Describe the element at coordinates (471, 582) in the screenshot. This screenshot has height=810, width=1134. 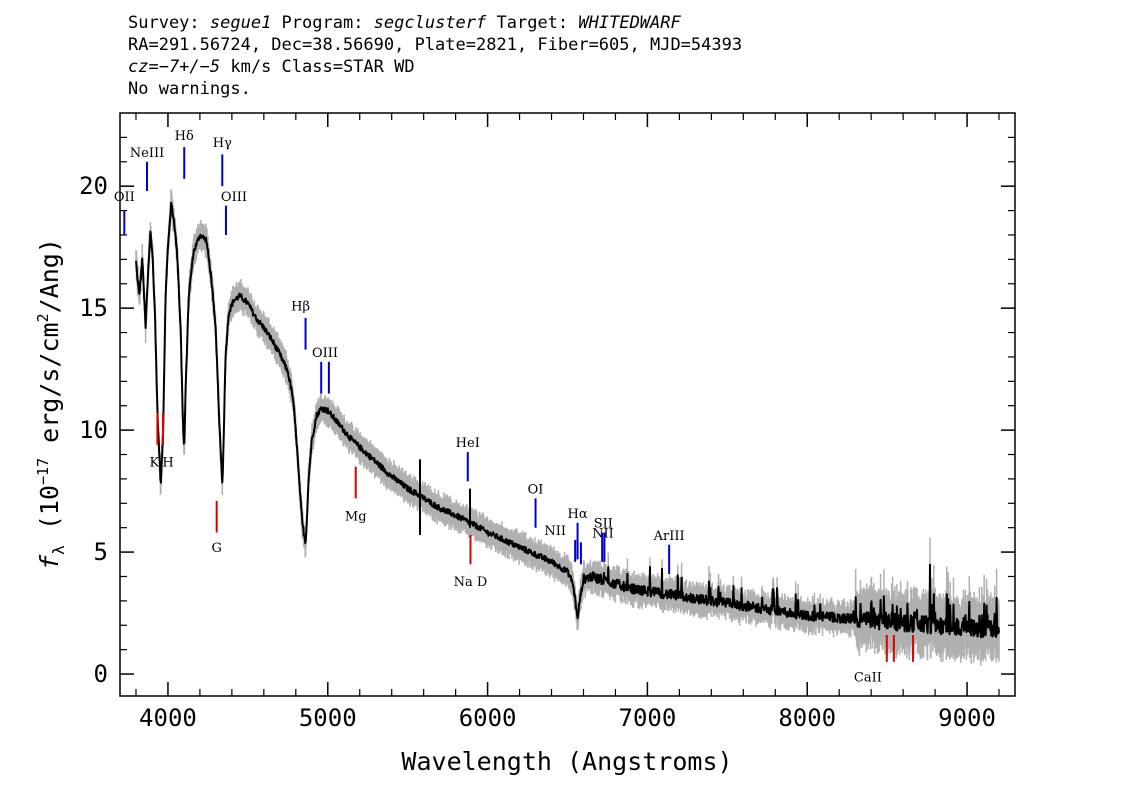
I see `marker-label-na-d: Na D` at that location.